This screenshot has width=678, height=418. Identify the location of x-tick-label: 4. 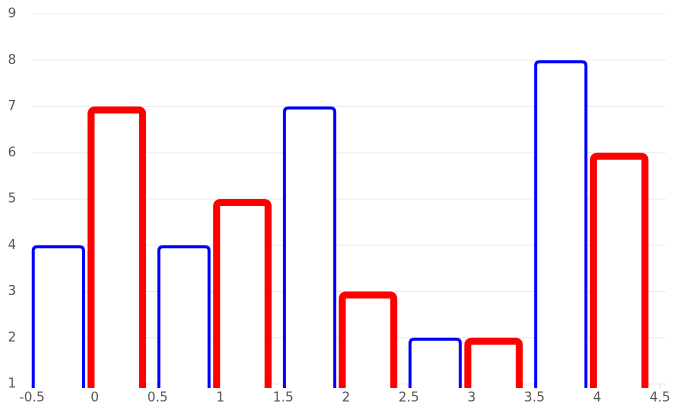
(597, 398).